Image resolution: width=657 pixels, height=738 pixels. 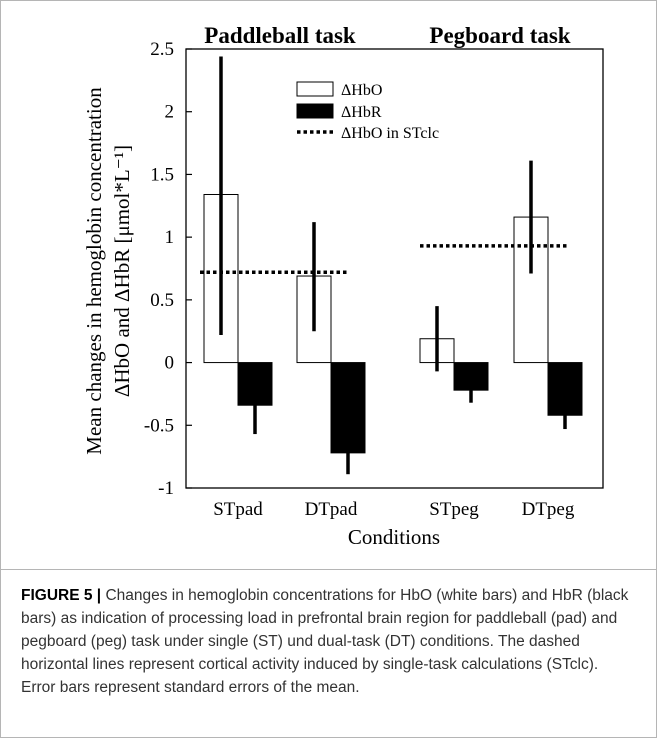 I want to click on legend-label-hbr: ΔHbR, so click(x=361, y=112).